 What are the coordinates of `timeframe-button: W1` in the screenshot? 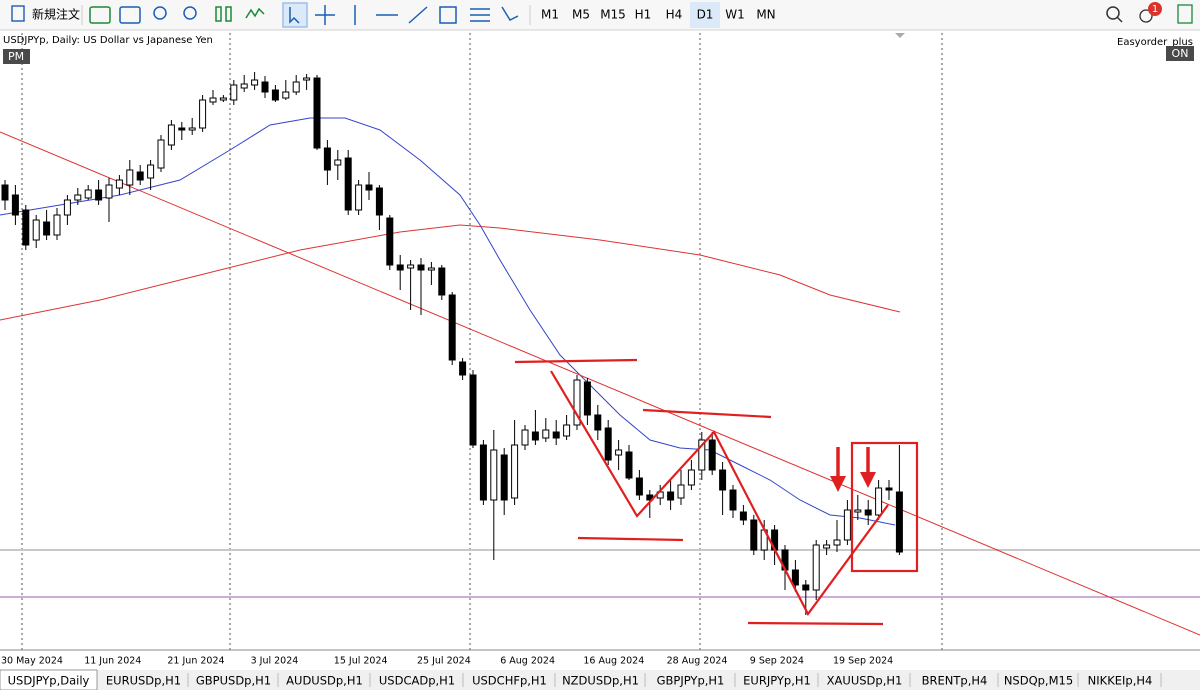 It's located at (735, 15).